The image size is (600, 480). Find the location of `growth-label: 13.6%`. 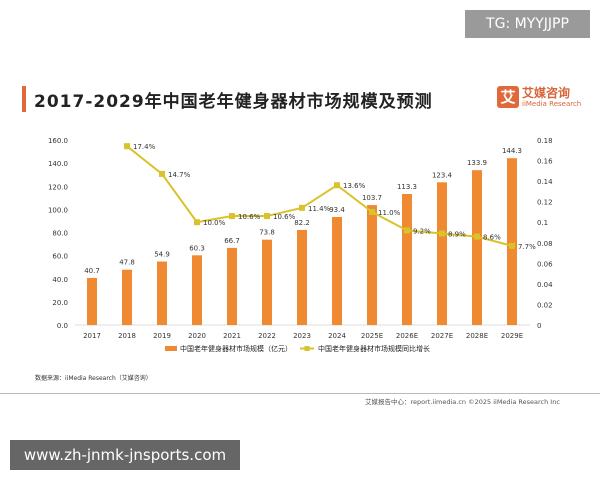

growth-label: 13.6% is located at coordinates (354, 186).